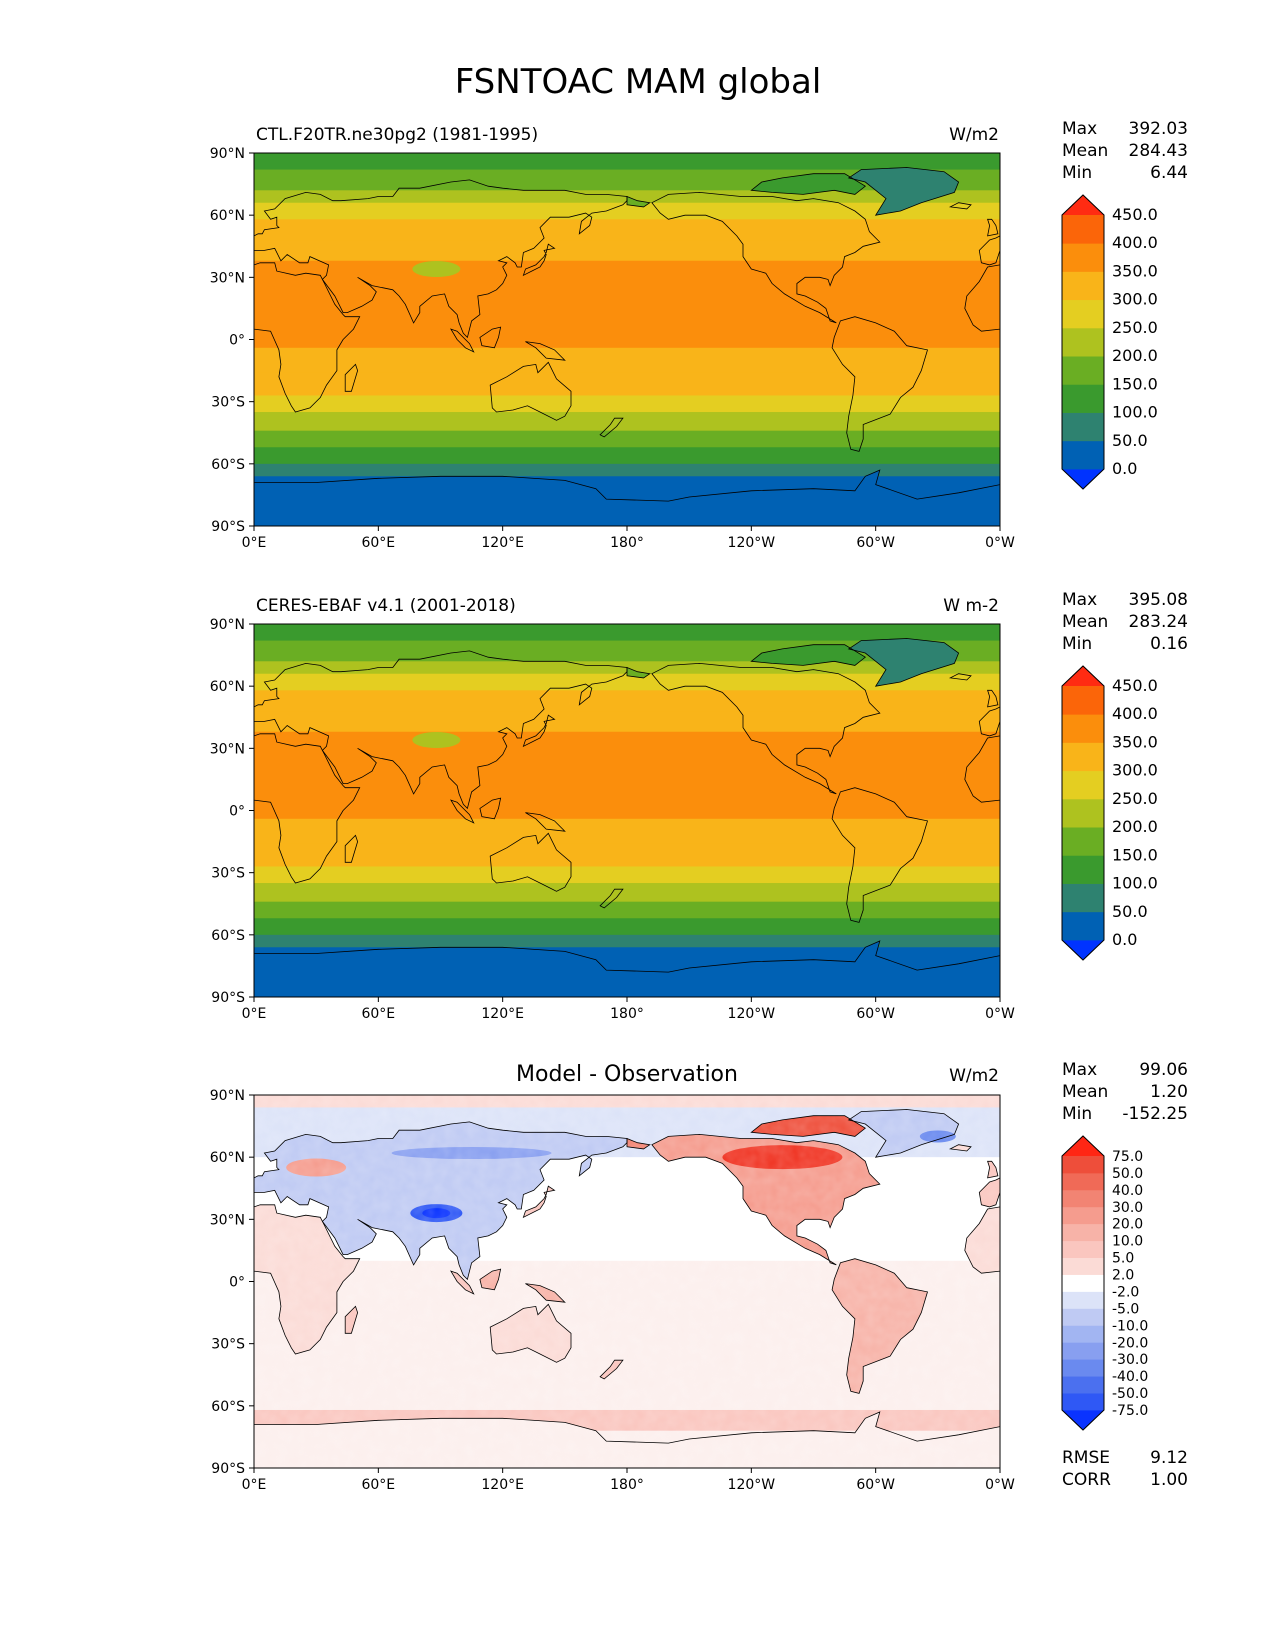  I want to click on y-tick-label: 90°S, so click(228, 527).